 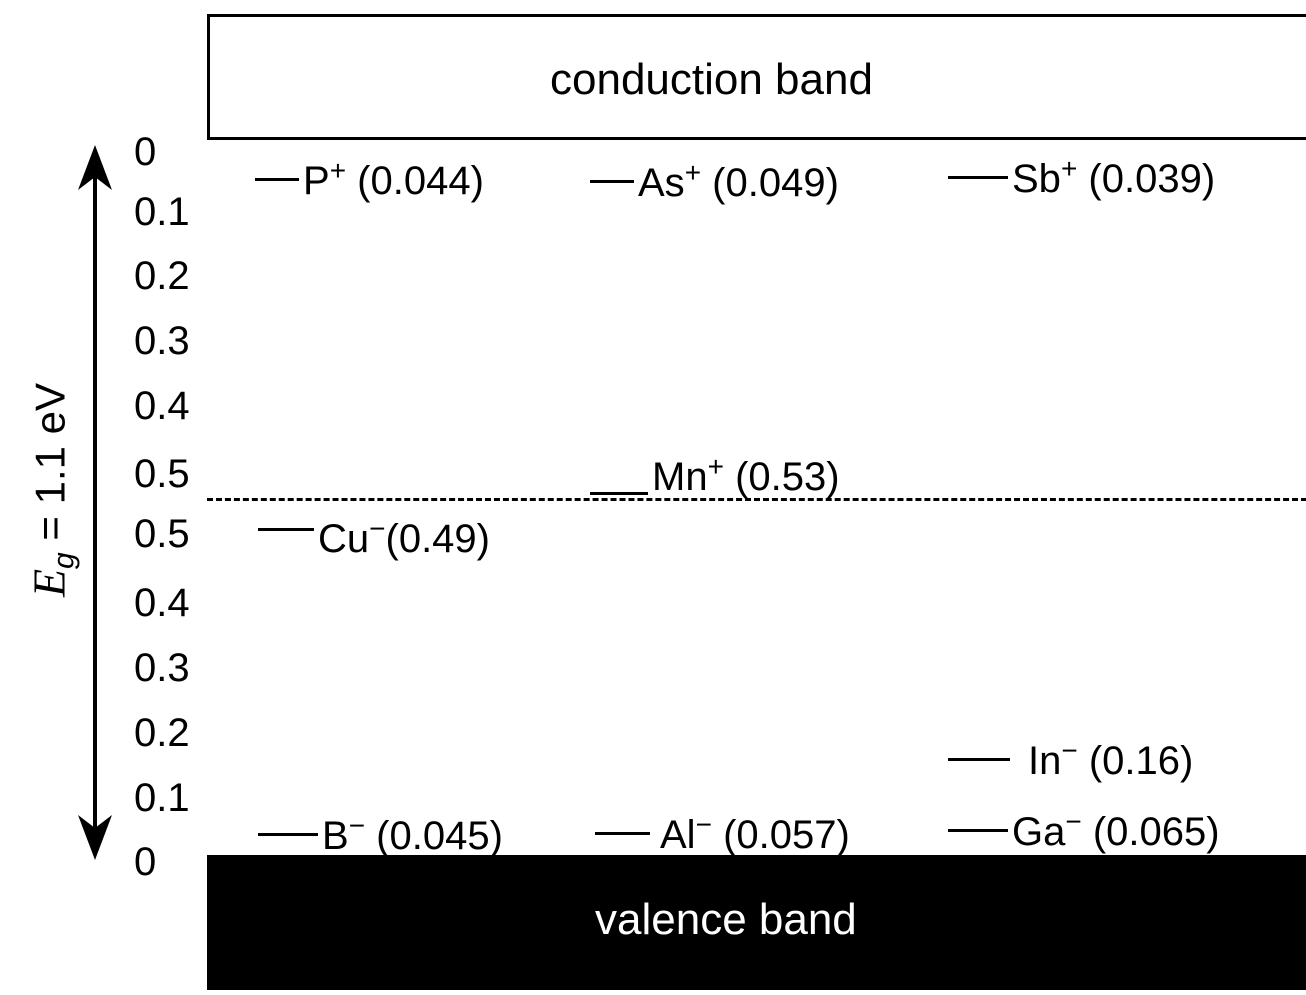 I want to click on level-in-acceptor: In− (0.16), so click(x=1070, y=759).